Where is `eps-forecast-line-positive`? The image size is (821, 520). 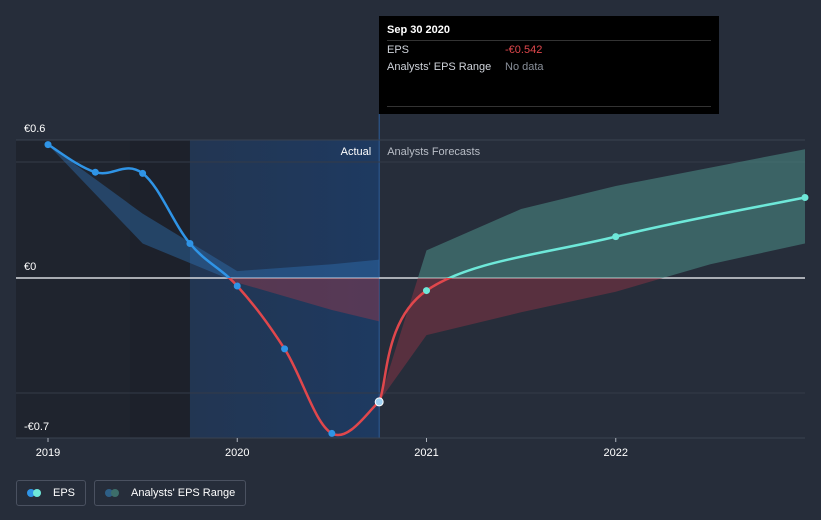 eps-forecast-line-positive is located at coordinates (626, 237).